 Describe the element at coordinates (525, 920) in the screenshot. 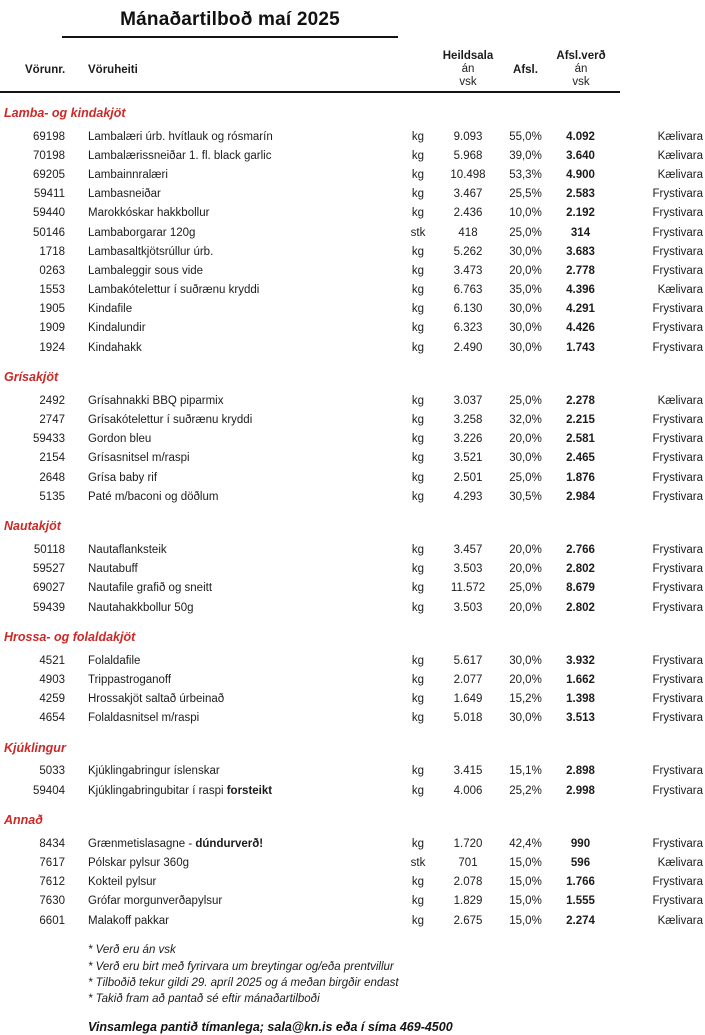

I see `discount-percent: 15,0%` at that location.